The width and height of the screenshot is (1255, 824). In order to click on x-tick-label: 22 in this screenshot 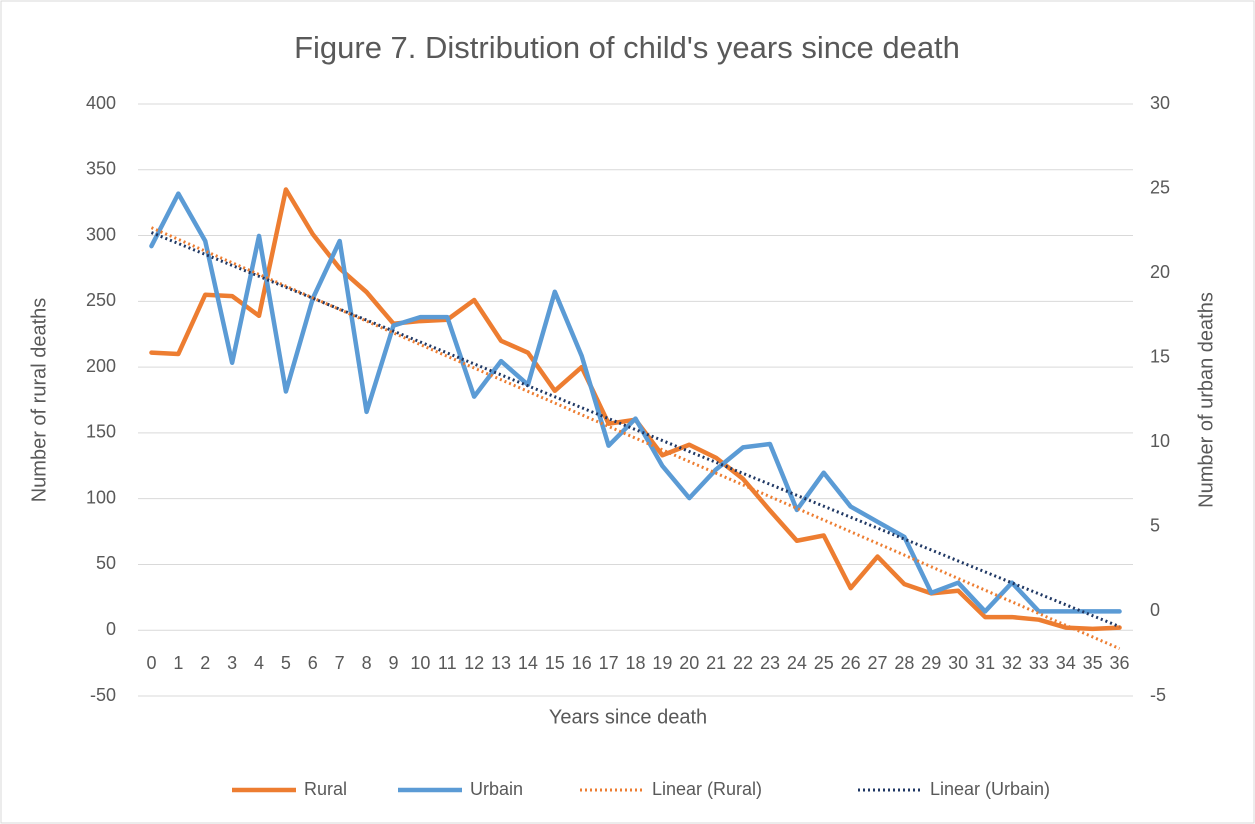, I will do `click(743, 663)`.